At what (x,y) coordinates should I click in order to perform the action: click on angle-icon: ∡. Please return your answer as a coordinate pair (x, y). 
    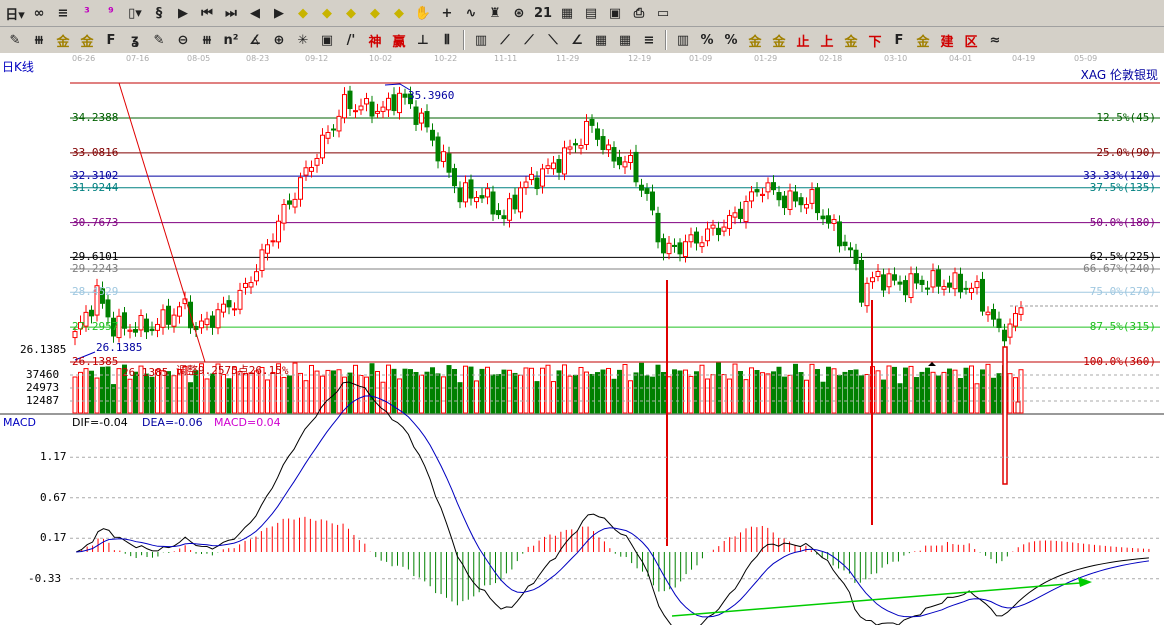
    Looking at the image, I should click on (255, 40).